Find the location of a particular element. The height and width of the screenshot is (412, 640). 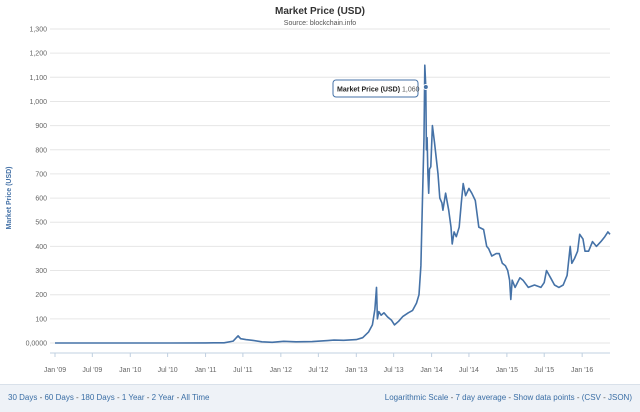

range-all-time: All Time is located at coordinates (195, 397).